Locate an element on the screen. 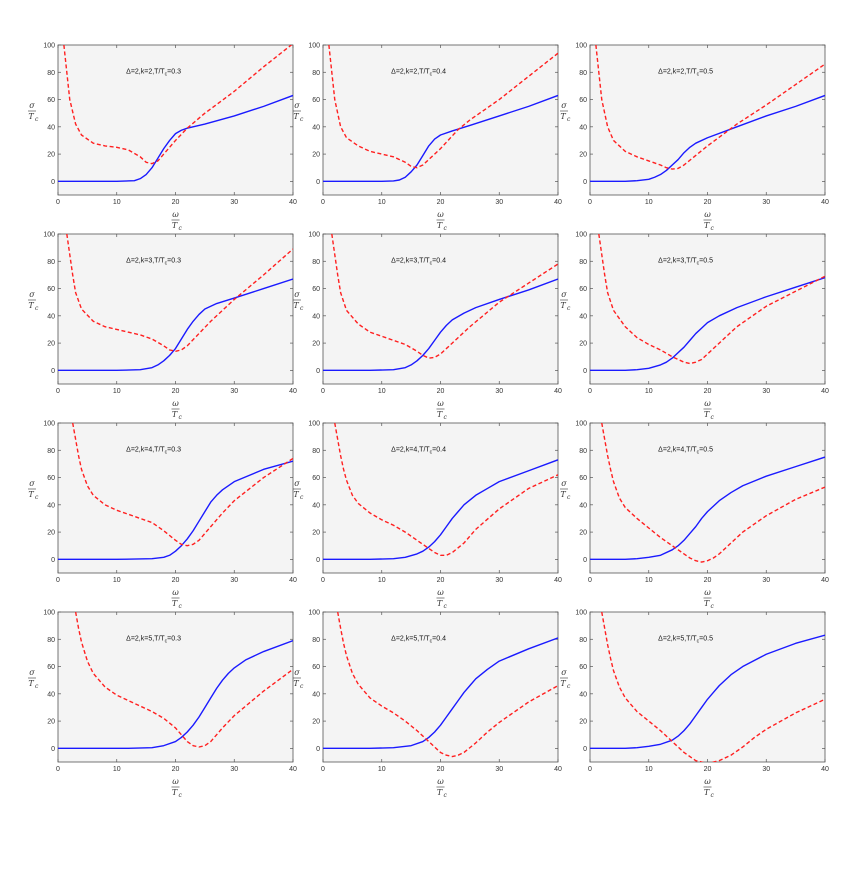  panel-annotation: Δ=2,k=4,T/Tc=0.5 is located at coordinates (685, 451).